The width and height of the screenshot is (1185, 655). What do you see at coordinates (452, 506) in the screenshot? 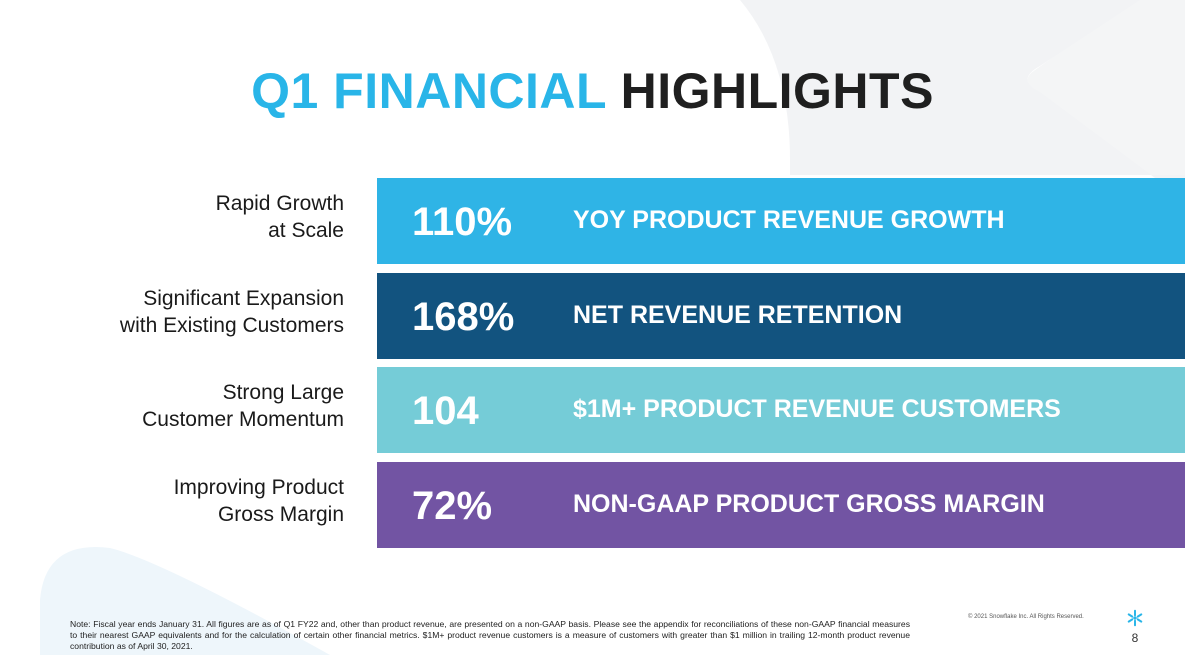
I see `metric-value: 72%` at bounding box center [452, 506].